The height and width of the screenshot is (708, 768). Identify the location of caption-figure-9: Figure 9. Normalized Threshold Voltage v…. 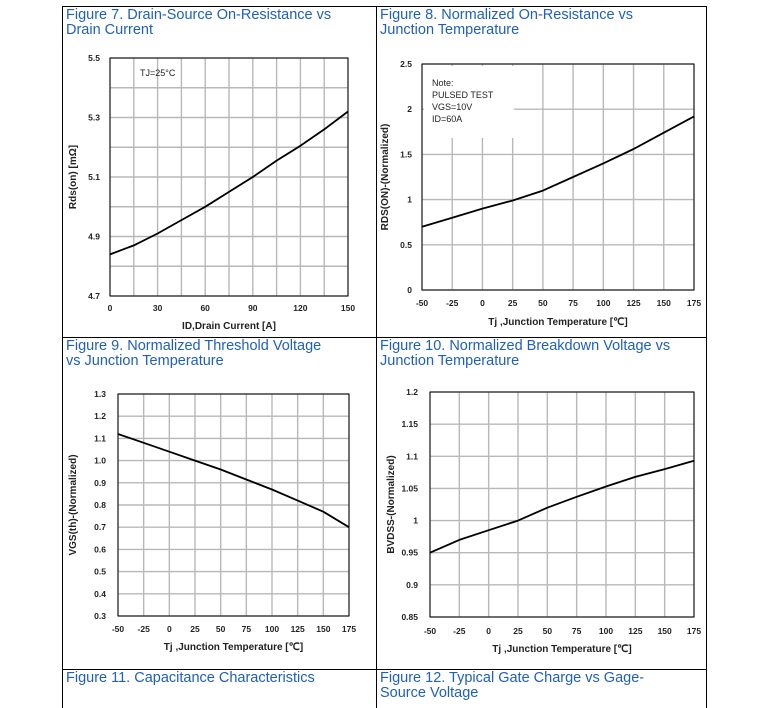
(194, 353).